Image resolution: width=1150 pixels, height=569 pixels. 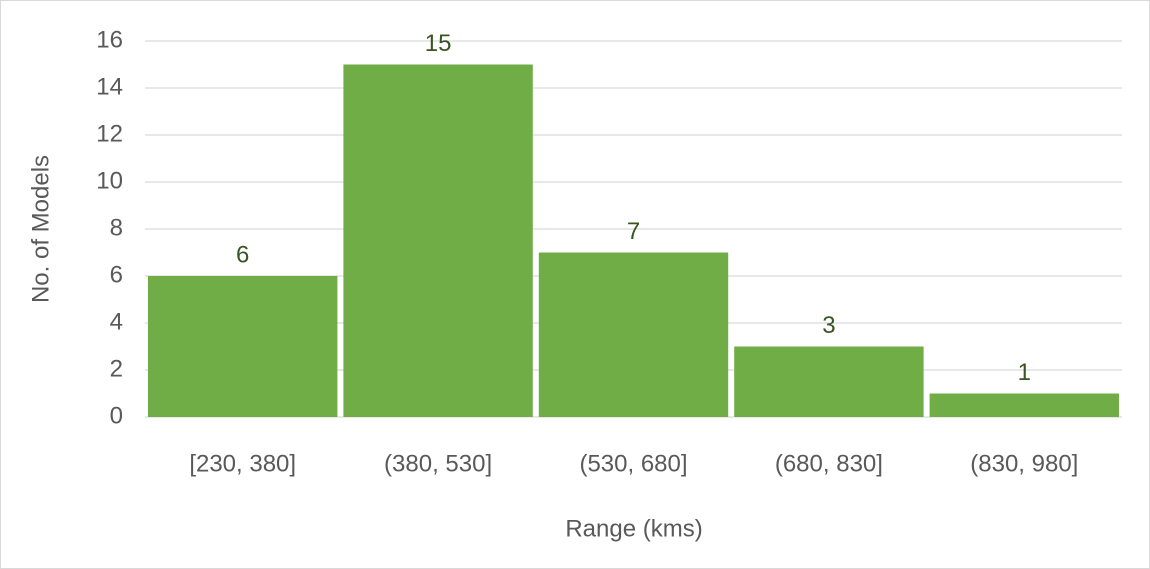 What do you see at coordinates (633, 528) in the screenshot?
I see `x-axis-title: Range (kms)` at bounding box center [633, 528].